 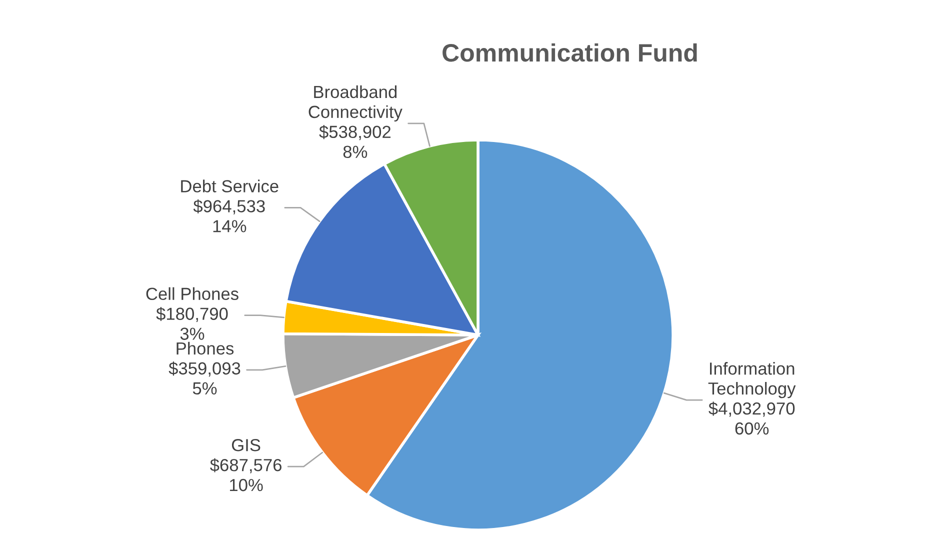 What do you see at coordinates (751, 418) in the screenshot?
I see `data-label: $4,032,970 60%` at bounding box center [751, 418].